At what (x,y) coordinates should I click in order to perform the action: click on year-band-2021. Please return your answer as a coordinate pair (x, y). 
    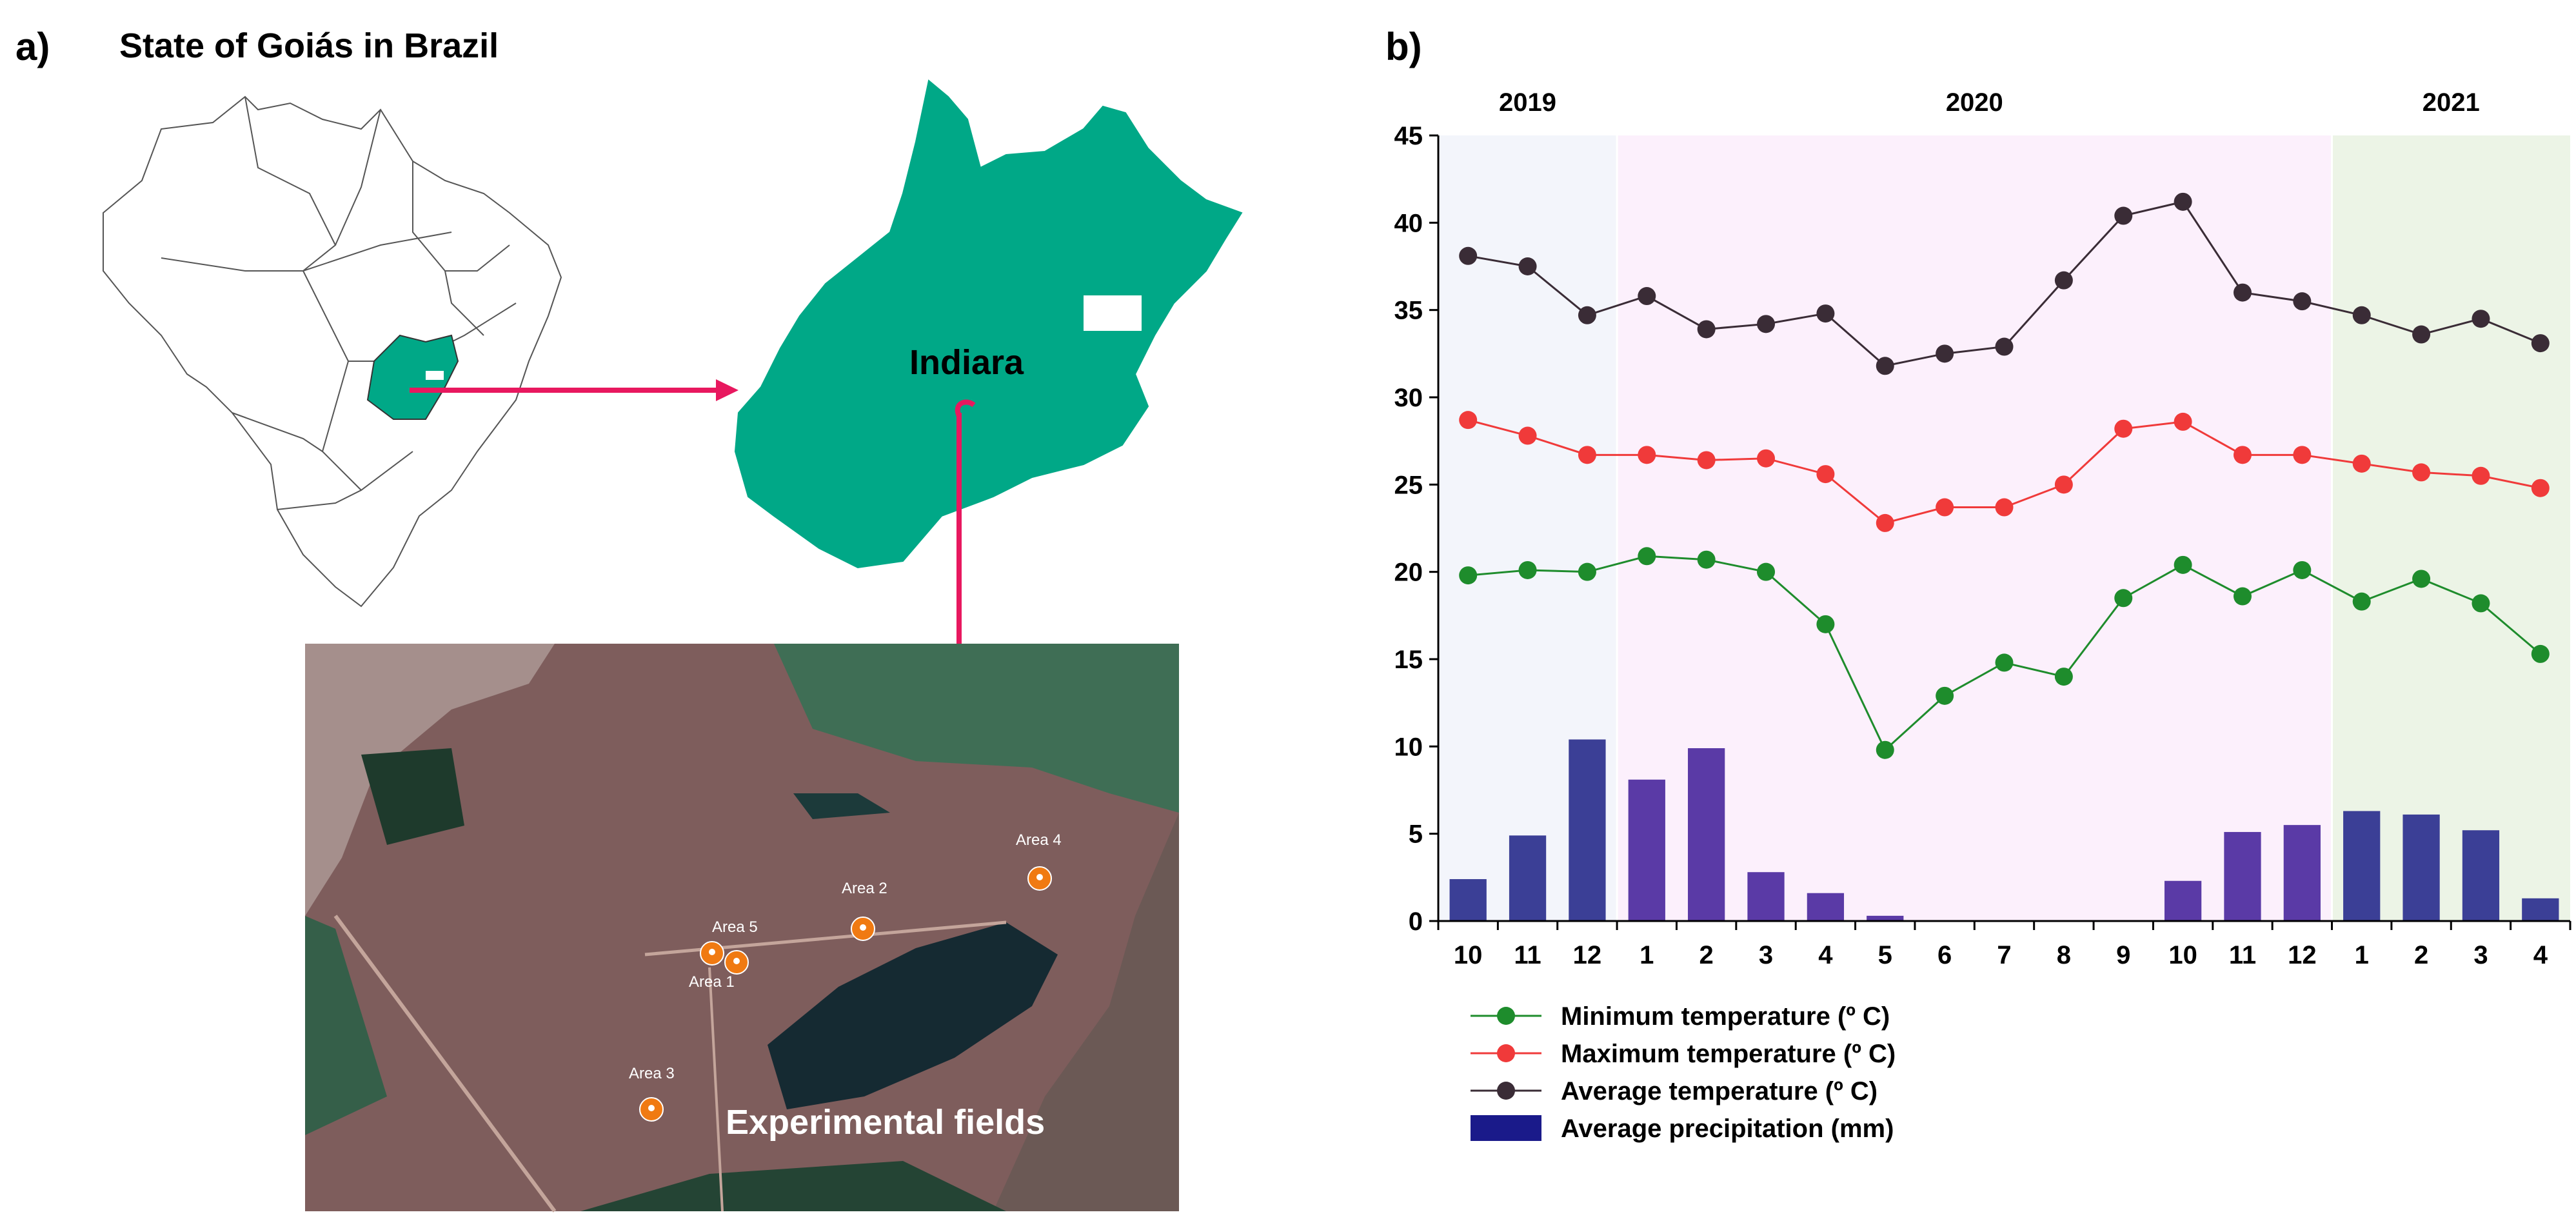
    Looking at the image, I should click on (2451, 528).